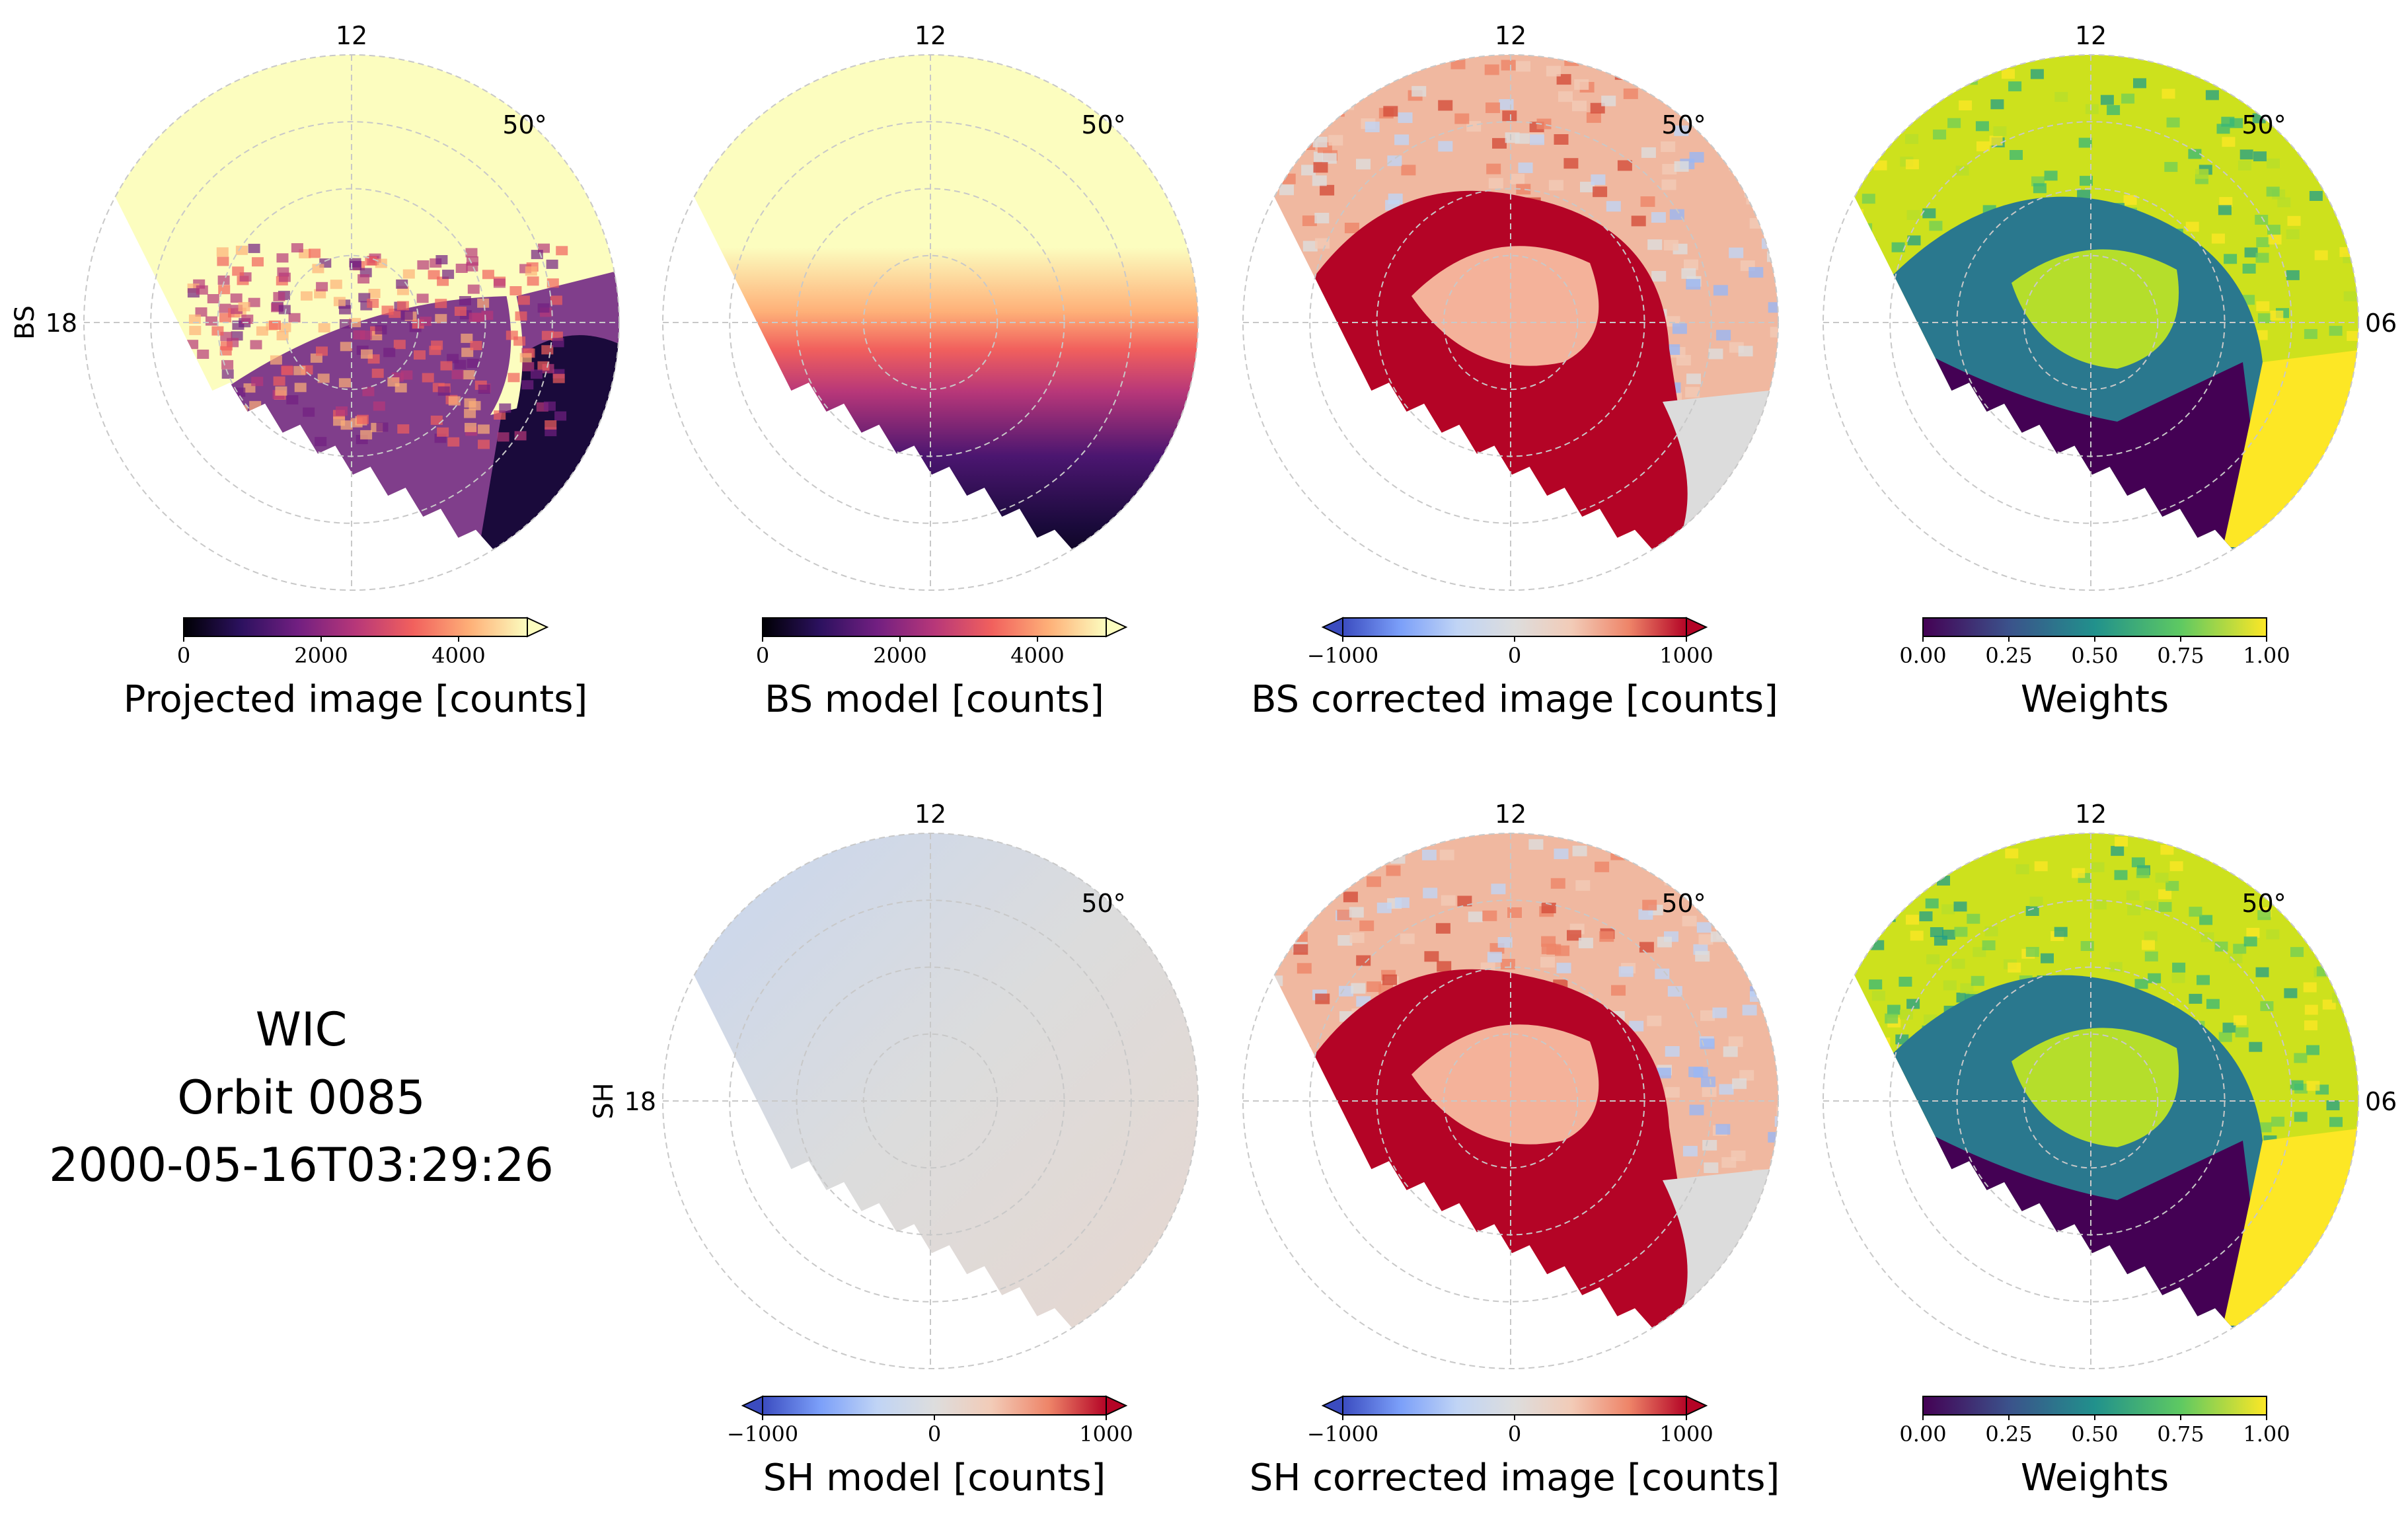  What do you see at coordinates (302, 1030) in the screenshot?
I see `info-instrument: WIC` at bounding box center [302, 1030].